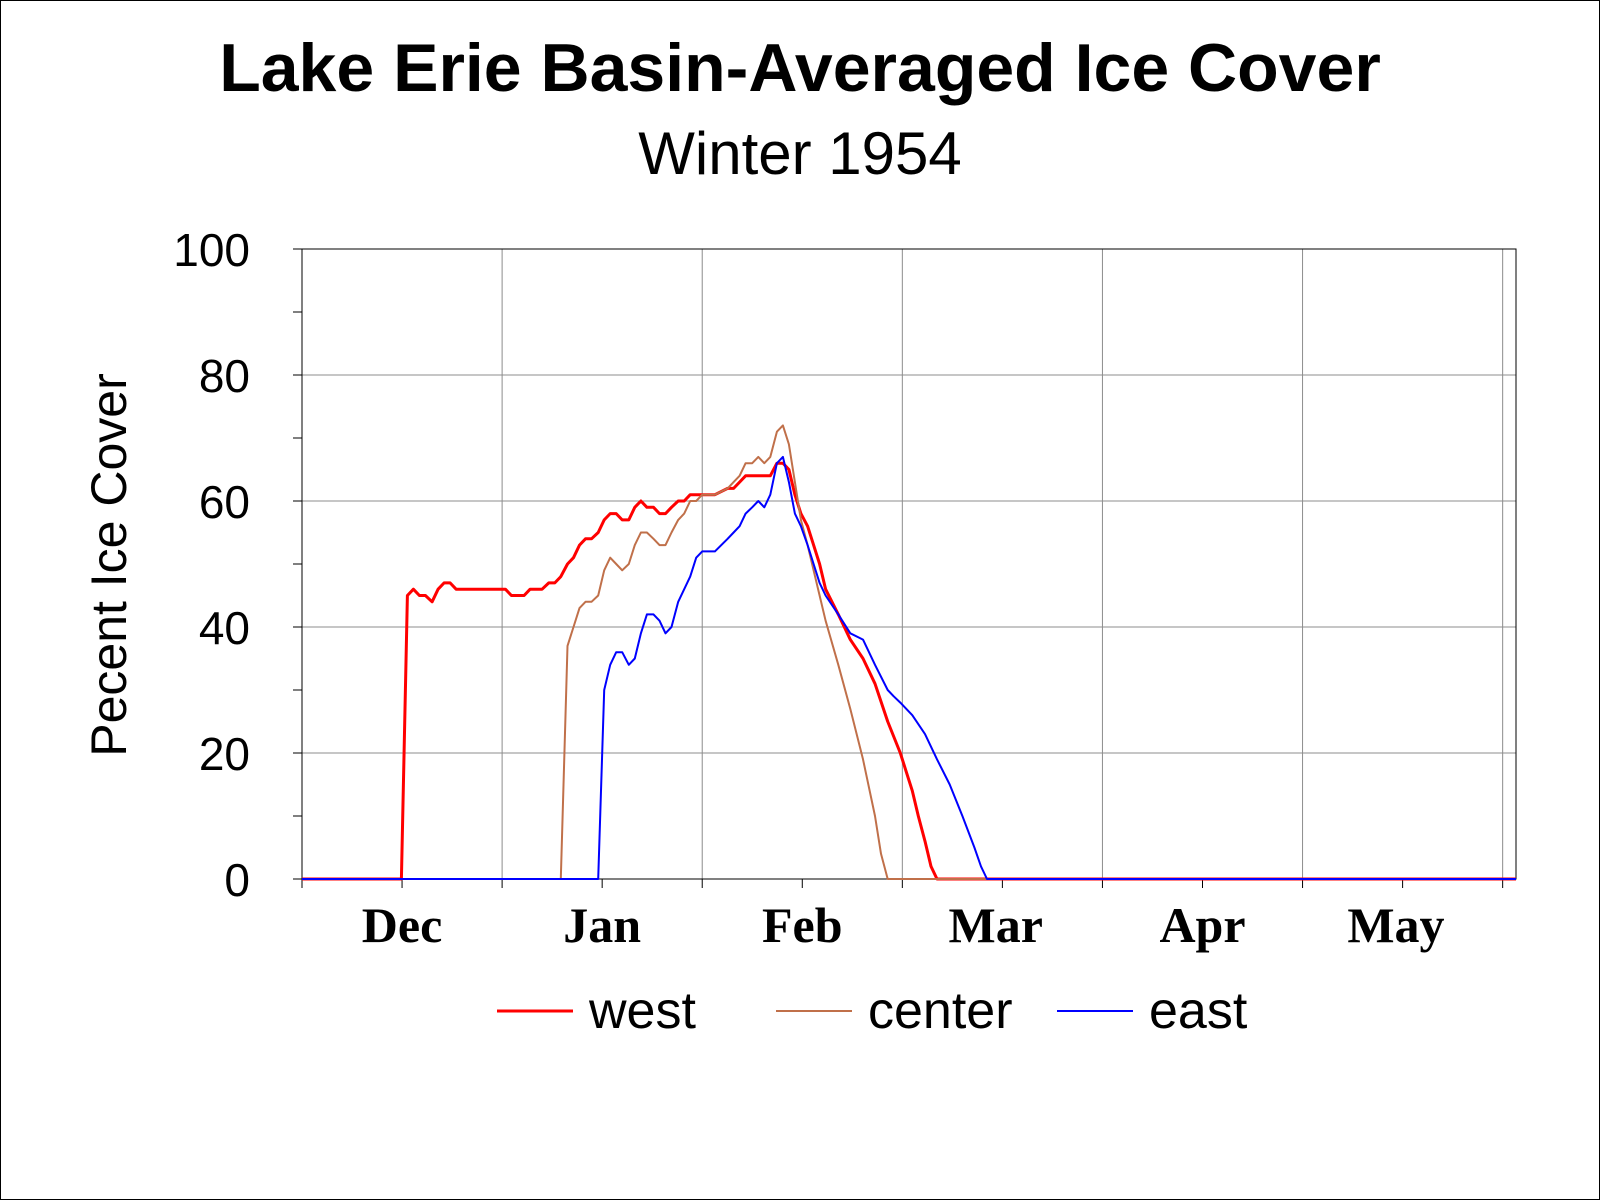  What do you see at coordinates (224, 628) in the screenshot?
I see `y-tick-label: 40` at bounding box center [224, 628].